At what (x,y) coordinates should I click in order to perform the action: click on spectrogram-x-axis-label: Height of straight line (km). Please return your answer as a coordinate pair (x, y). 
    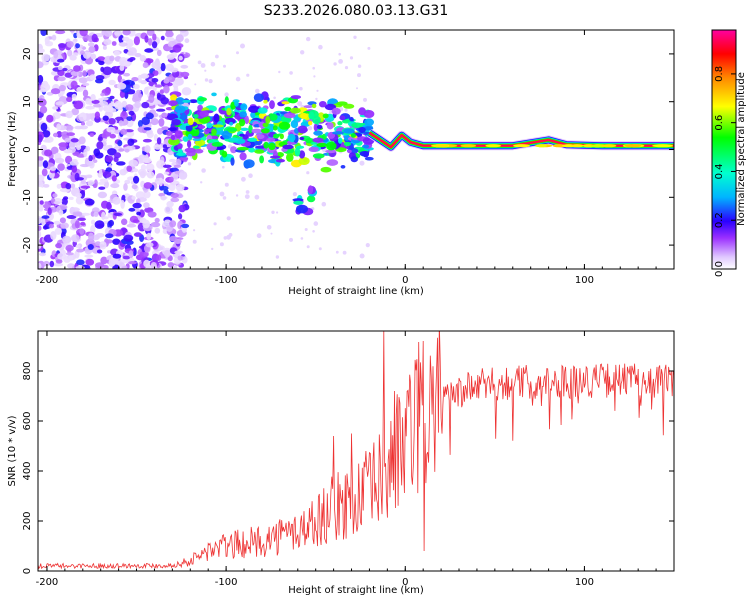
    Looking at the image, I should click on (356, 291).